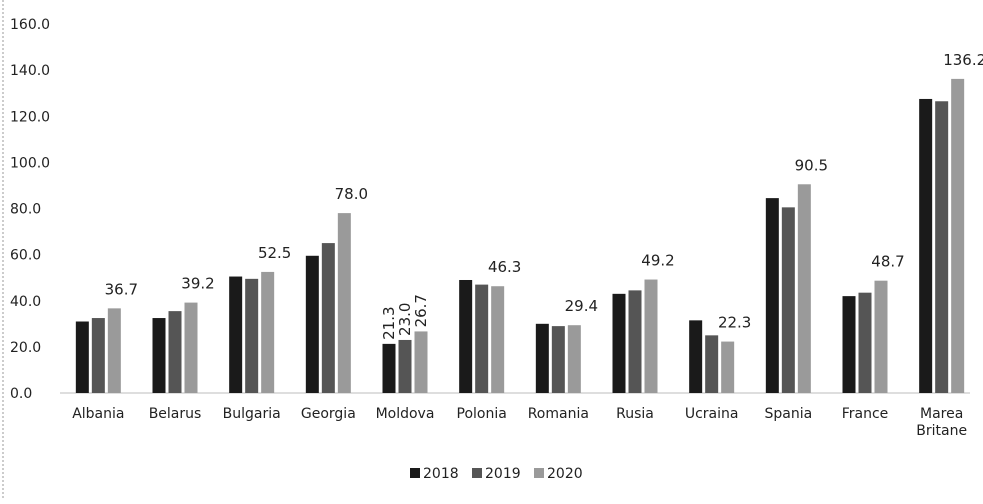 Image resolution: width=983 pixels, height=504 pixels. Describe the element at coordinates (98, 355) in the screenshot. I see `bar-albania-2019` at that location.